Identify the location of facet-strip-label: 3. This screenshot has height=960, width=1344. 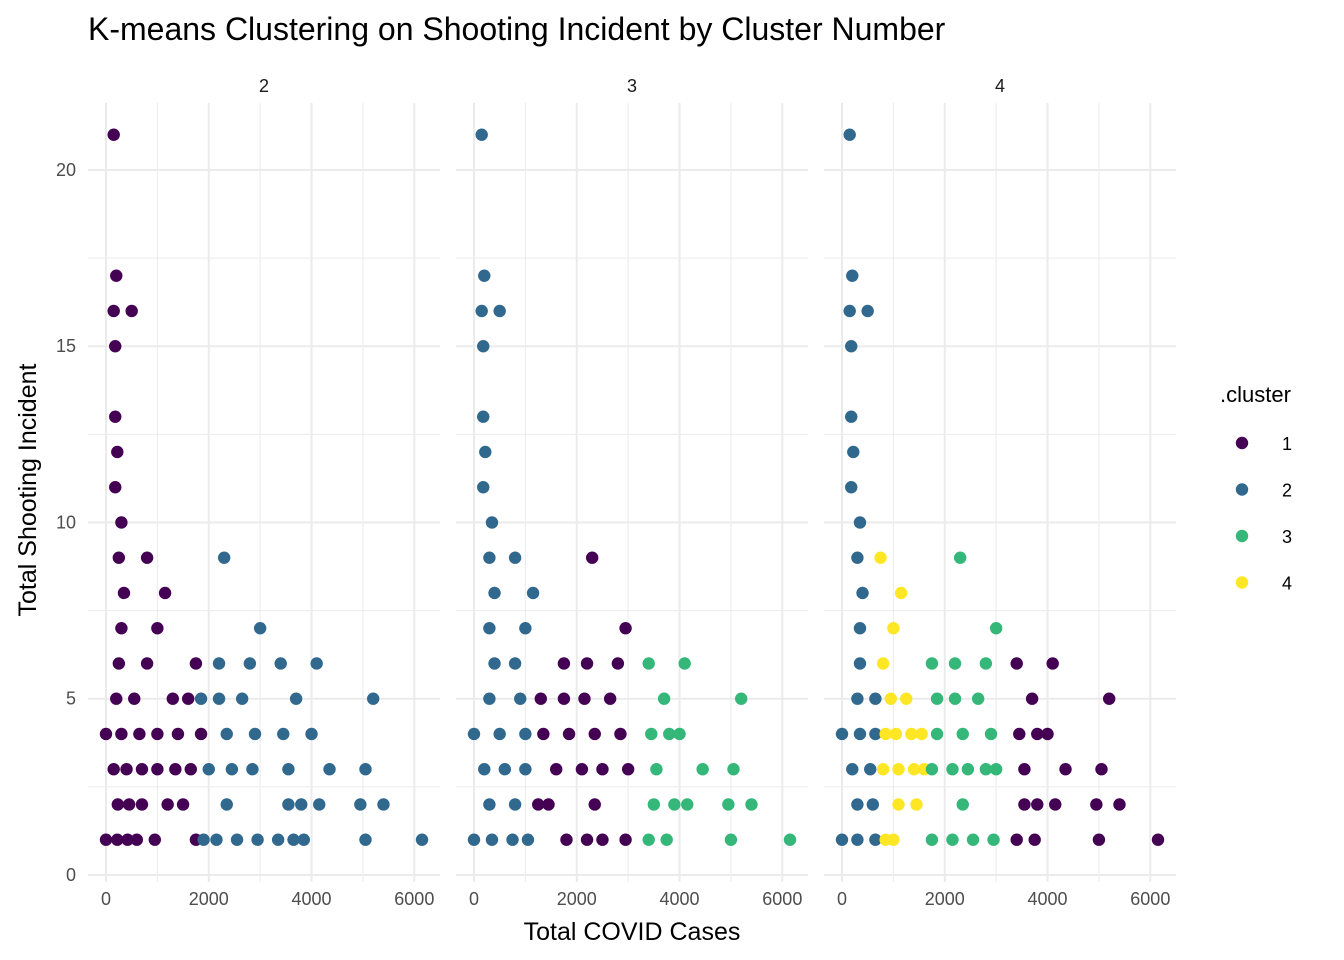
(632, 86).